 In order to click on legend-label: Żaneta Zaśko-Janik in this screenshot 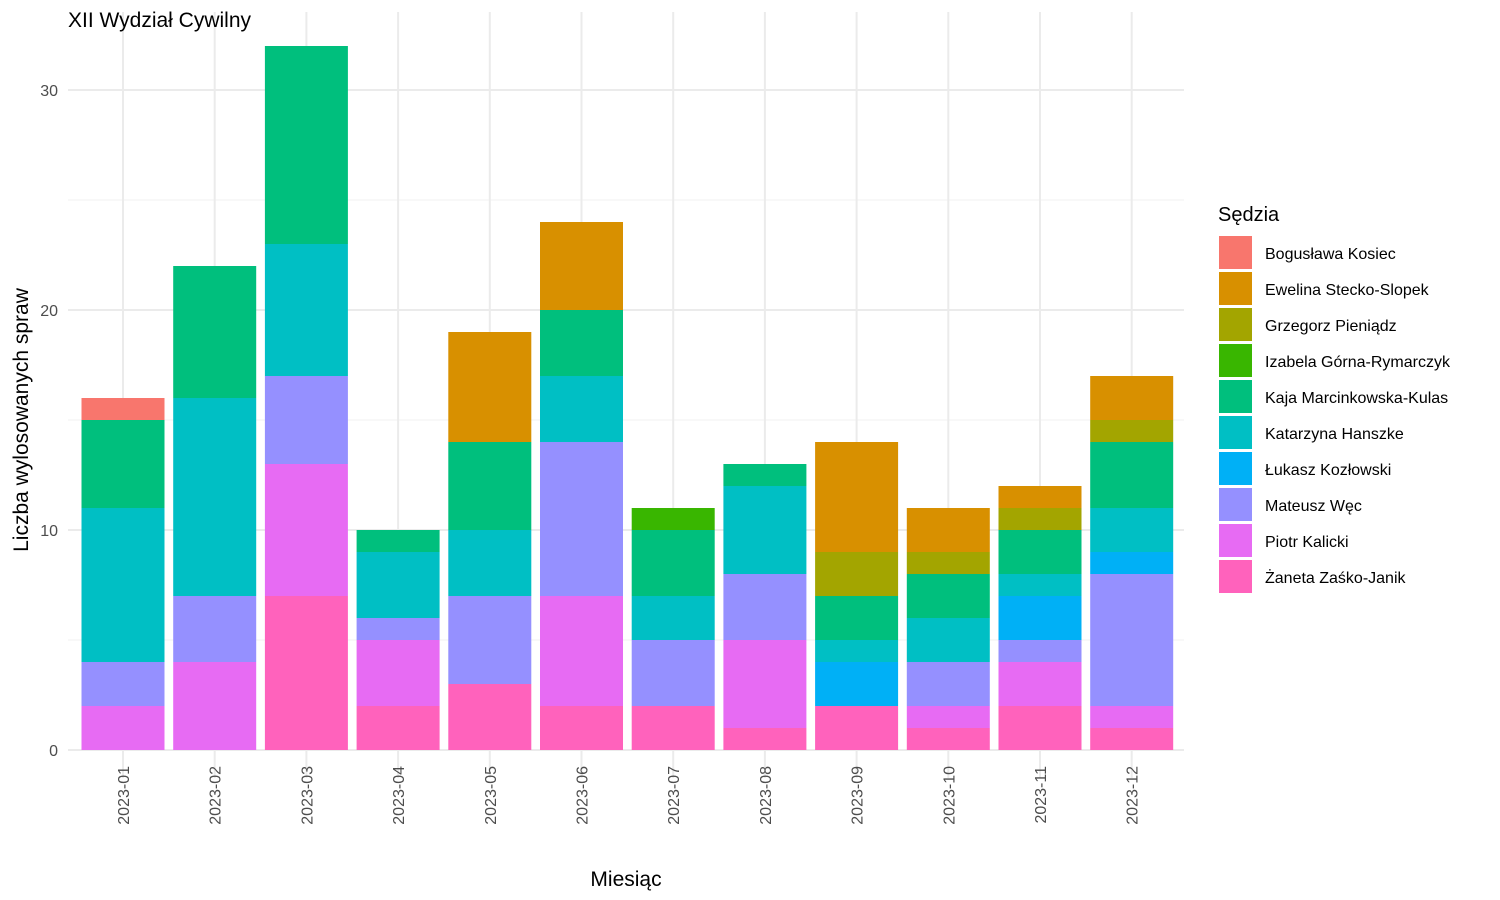, I will do `click(1336, 577)`.